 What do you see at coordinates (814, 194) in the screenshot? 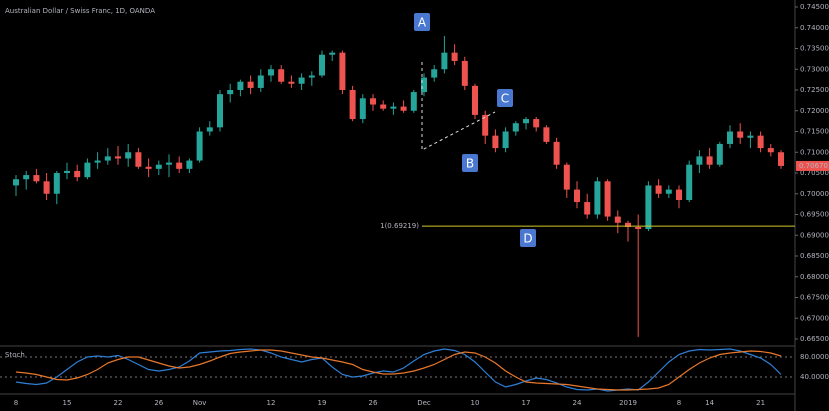
I see `y-tick-label: 0.70000` at bounding box center [814, 194].